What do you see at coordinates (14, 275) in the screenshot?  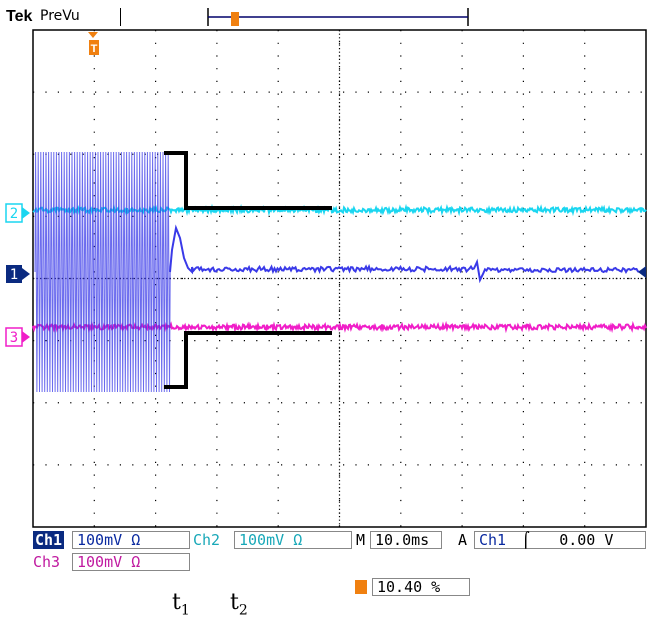 I see `ch1-marker-label: 1` at bounding box center [14, 275].